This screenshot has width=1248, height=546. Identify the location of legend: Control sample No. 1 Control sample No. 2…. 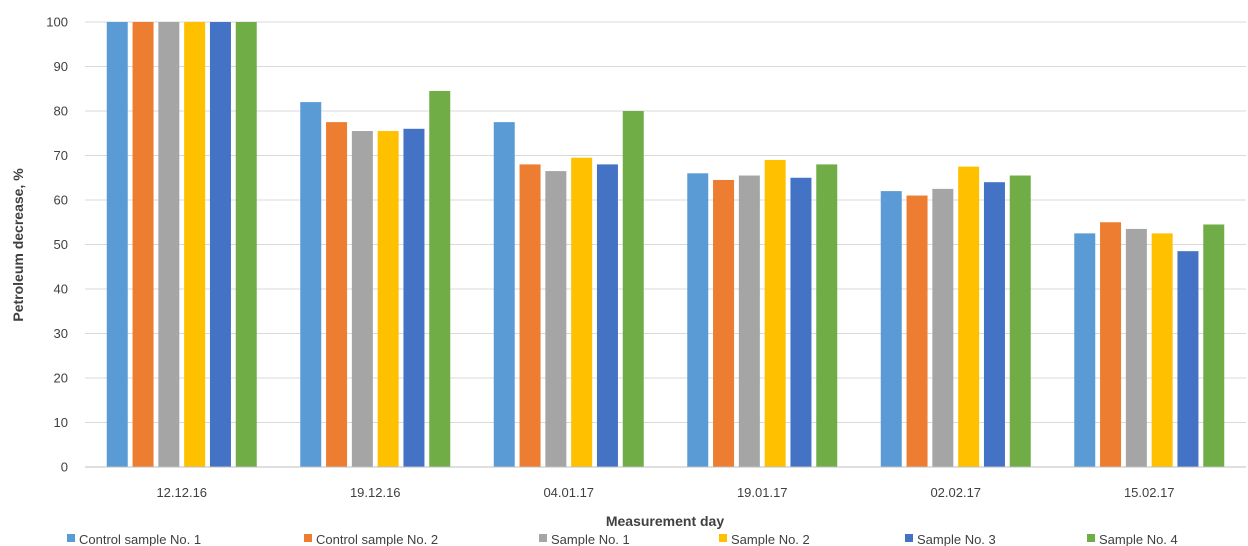
(622, 539).